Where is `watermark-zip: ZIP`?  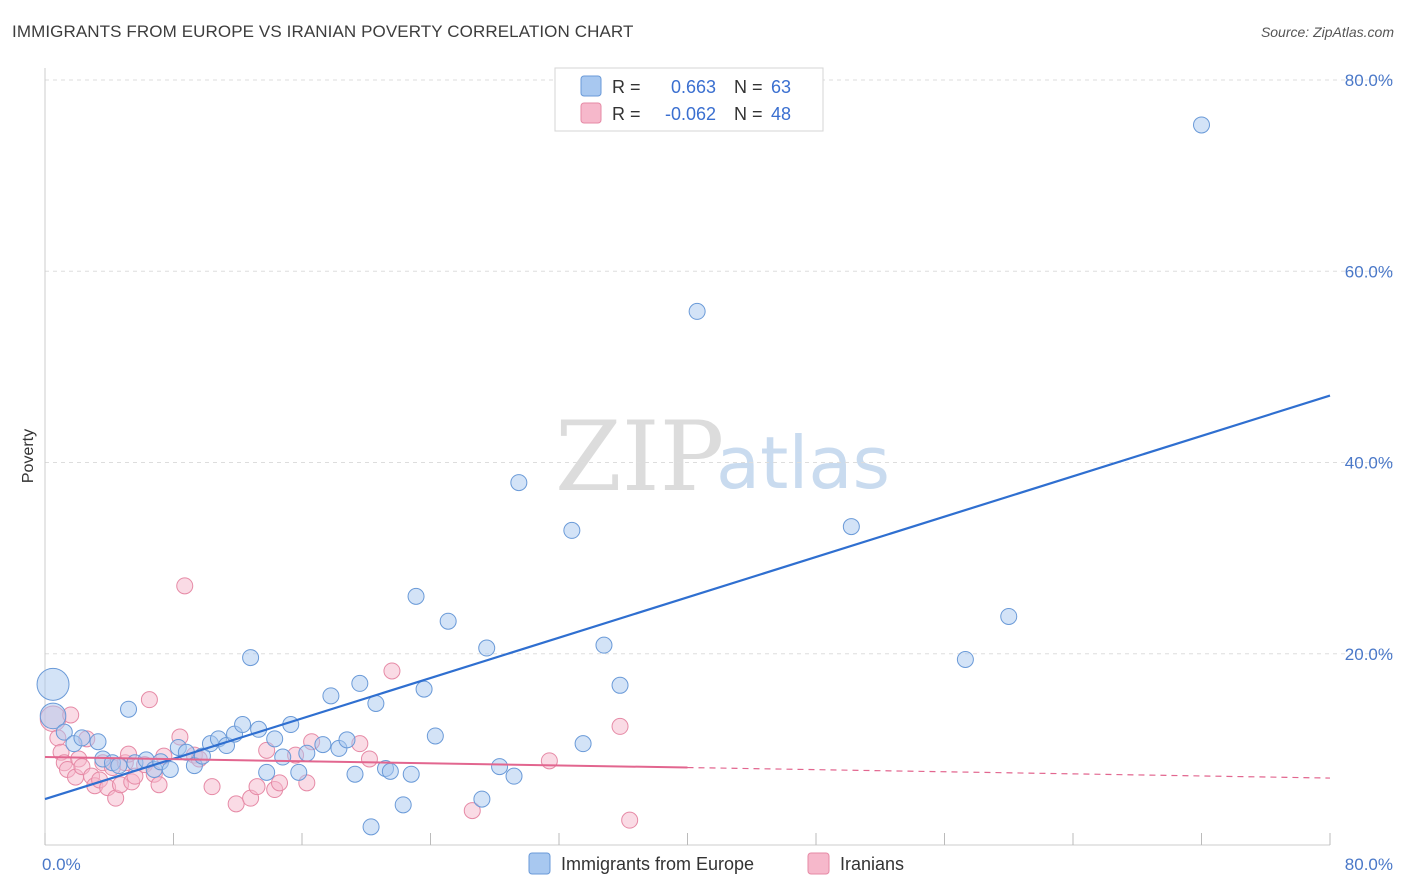
watermark-zip: ZIP is located at coordinates (639, 457).